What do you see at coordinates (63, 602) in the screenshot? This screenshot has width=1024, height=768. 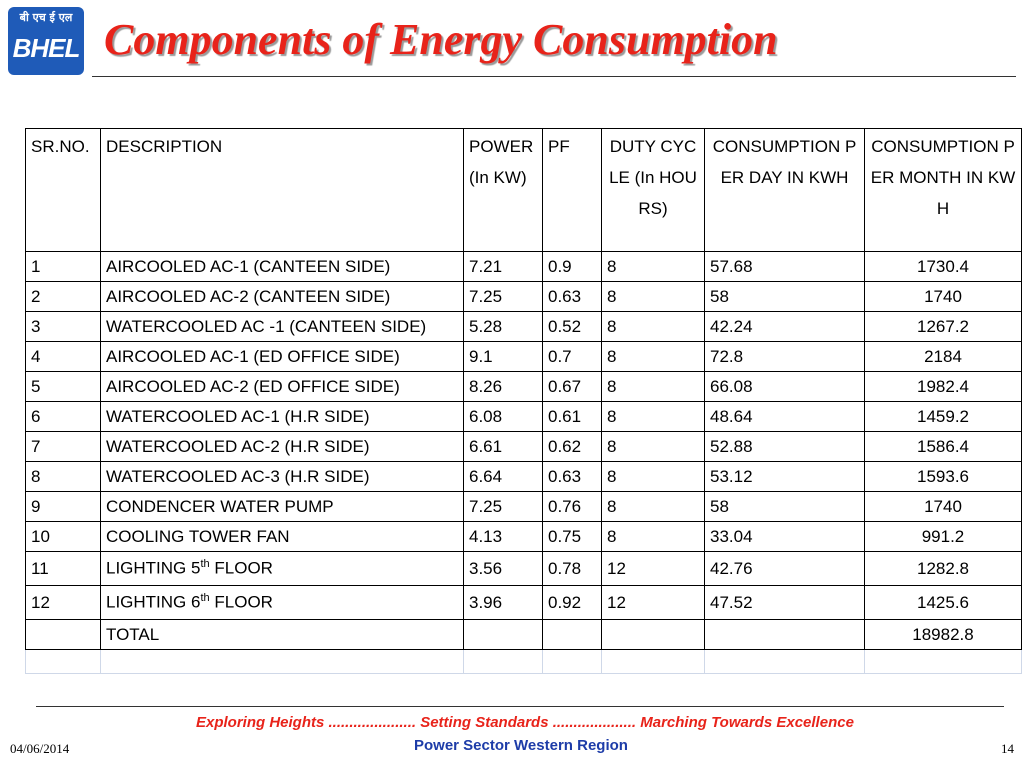 I see `sr-no-cell: 12` at bounding box center [63, 602].